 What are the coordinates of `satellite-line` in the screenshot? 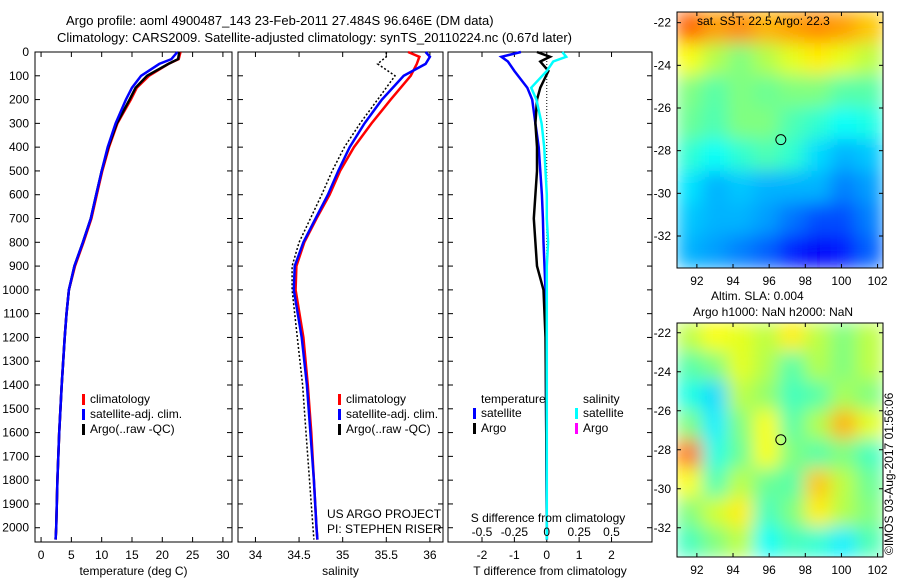 It's located at (362, 295).